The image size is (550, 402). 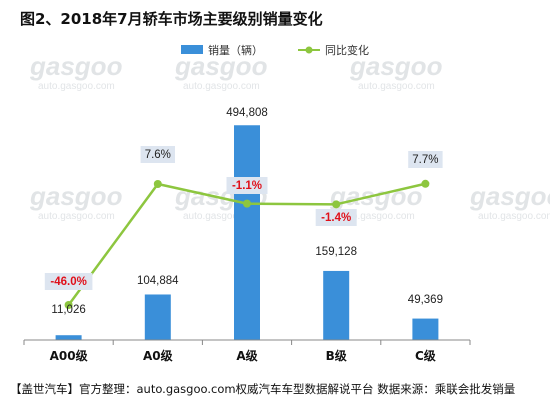 What do you see at coordinates (68, 310) in the screenshot?
I see `bar-value-label: 11,026` at bounding box center [68, 310].